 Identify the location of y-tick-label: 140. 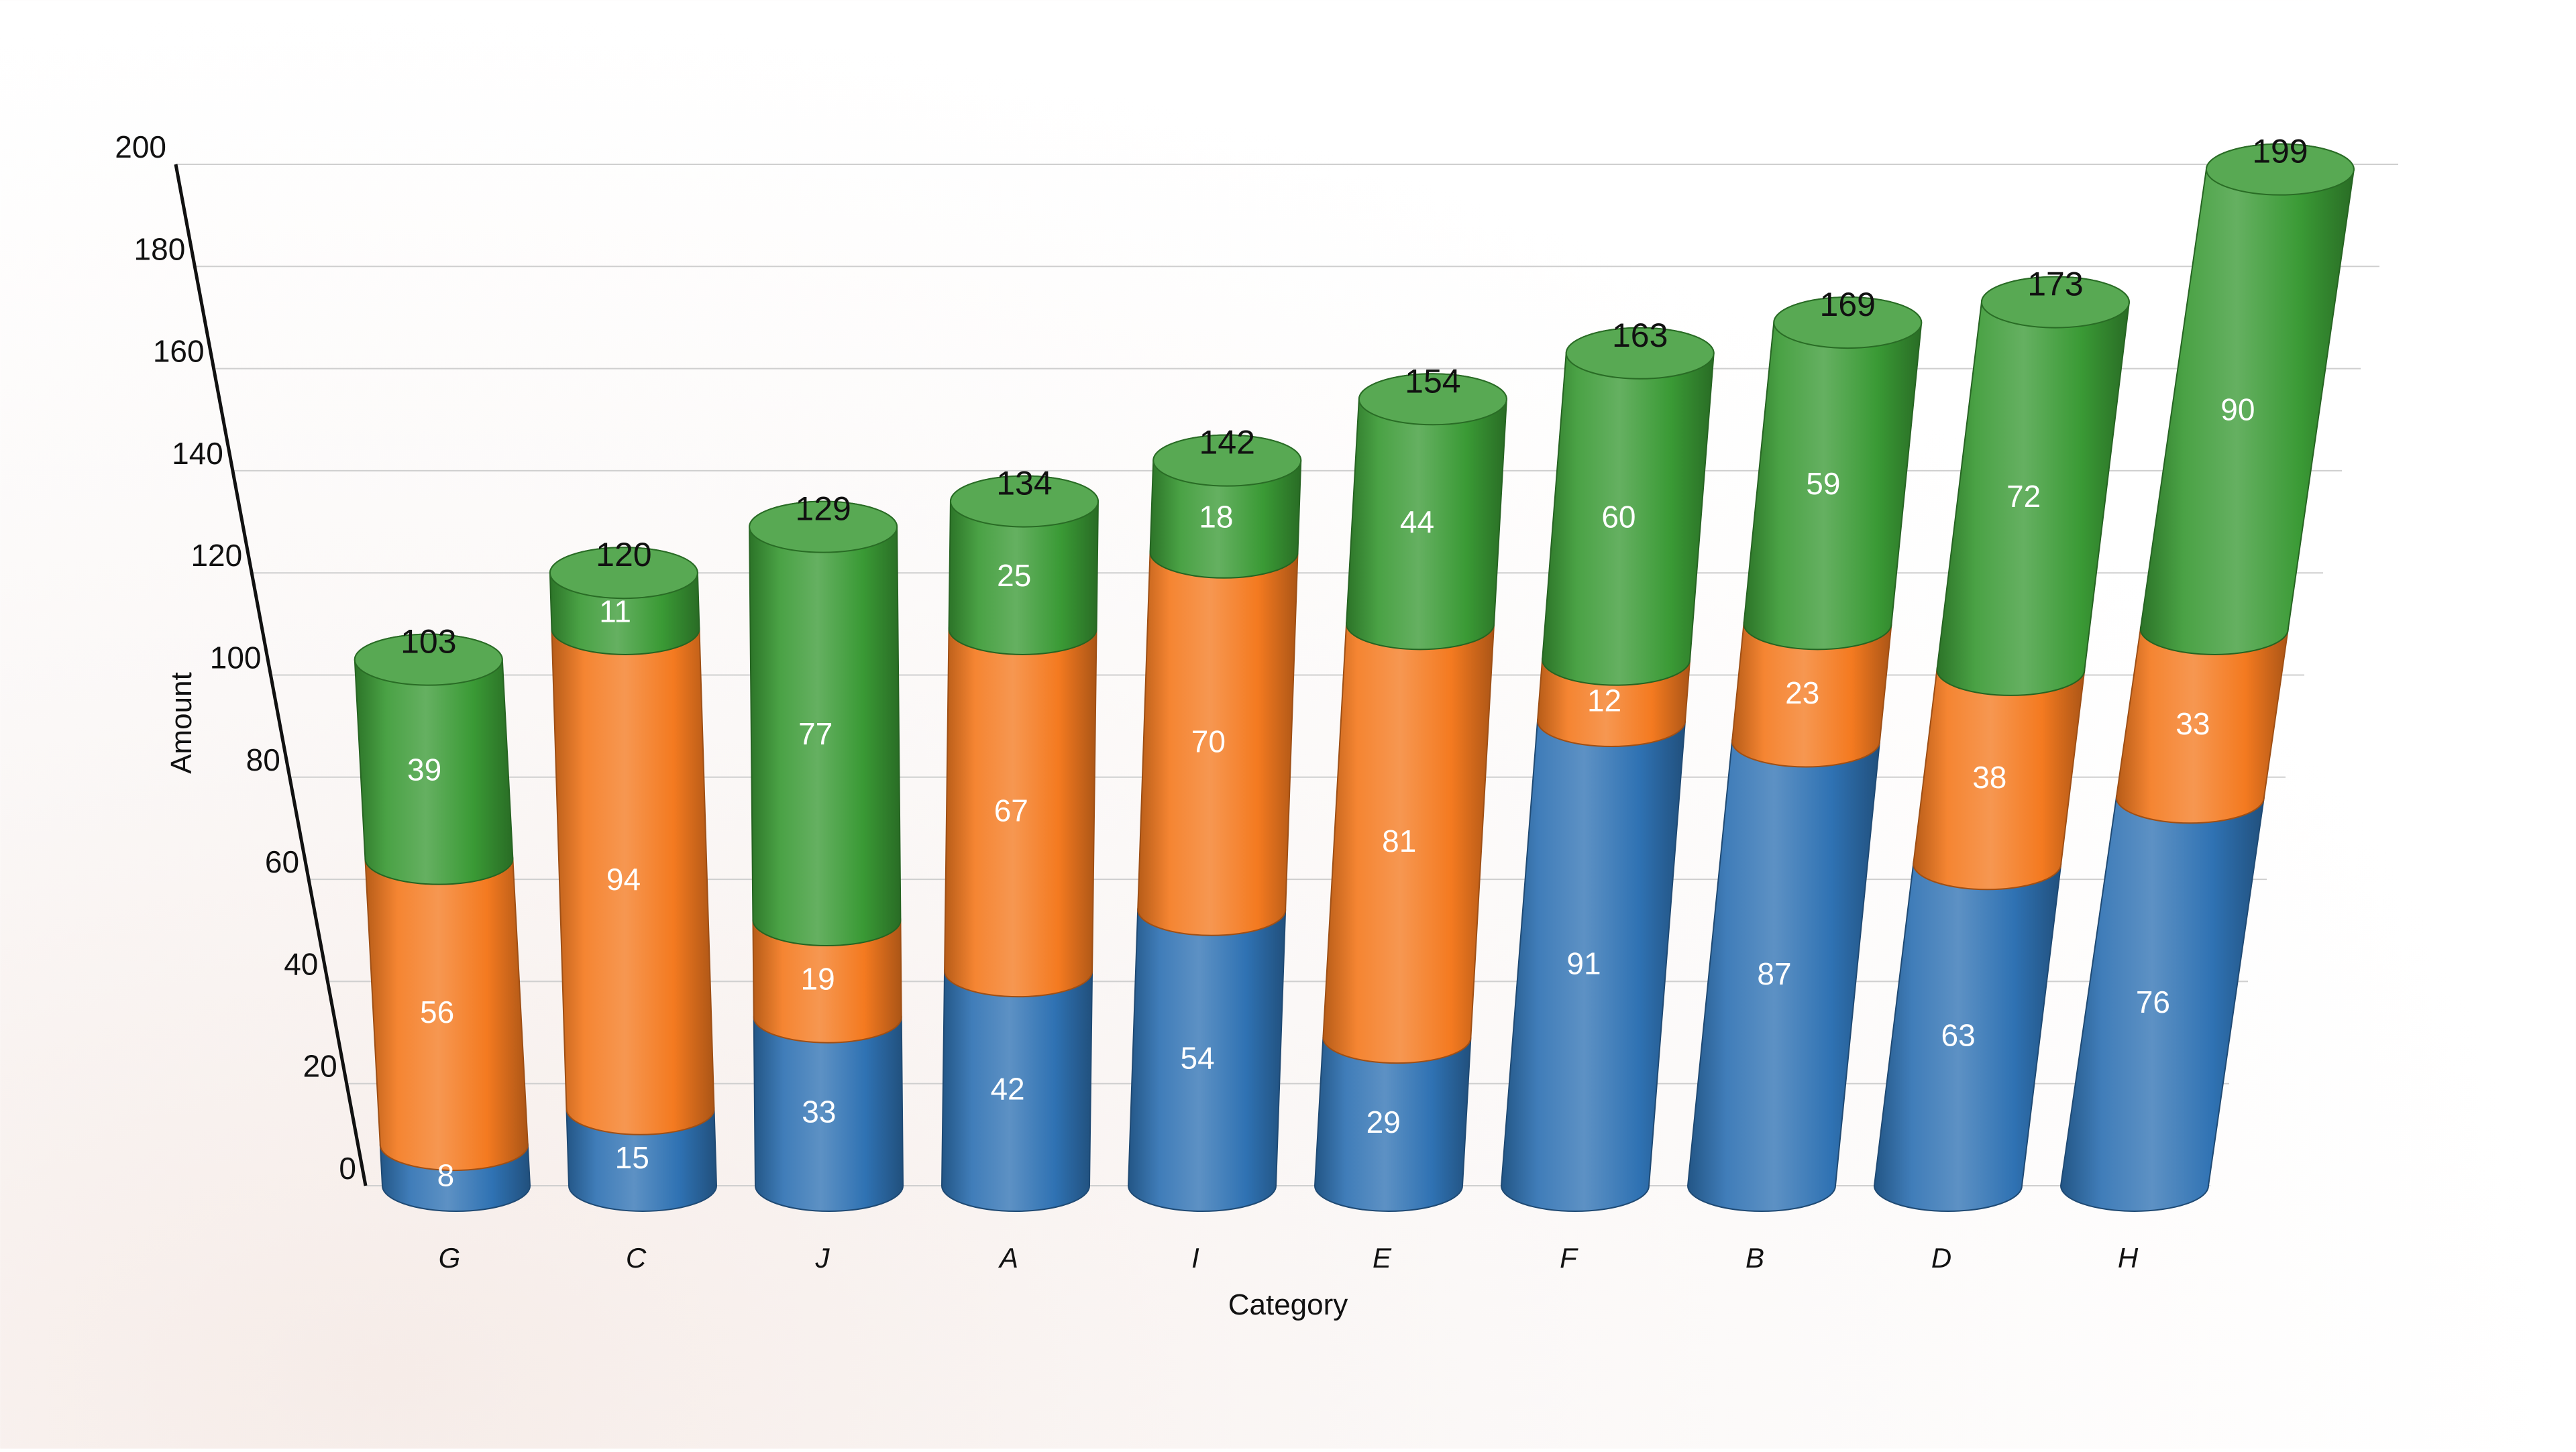
(197, 453).